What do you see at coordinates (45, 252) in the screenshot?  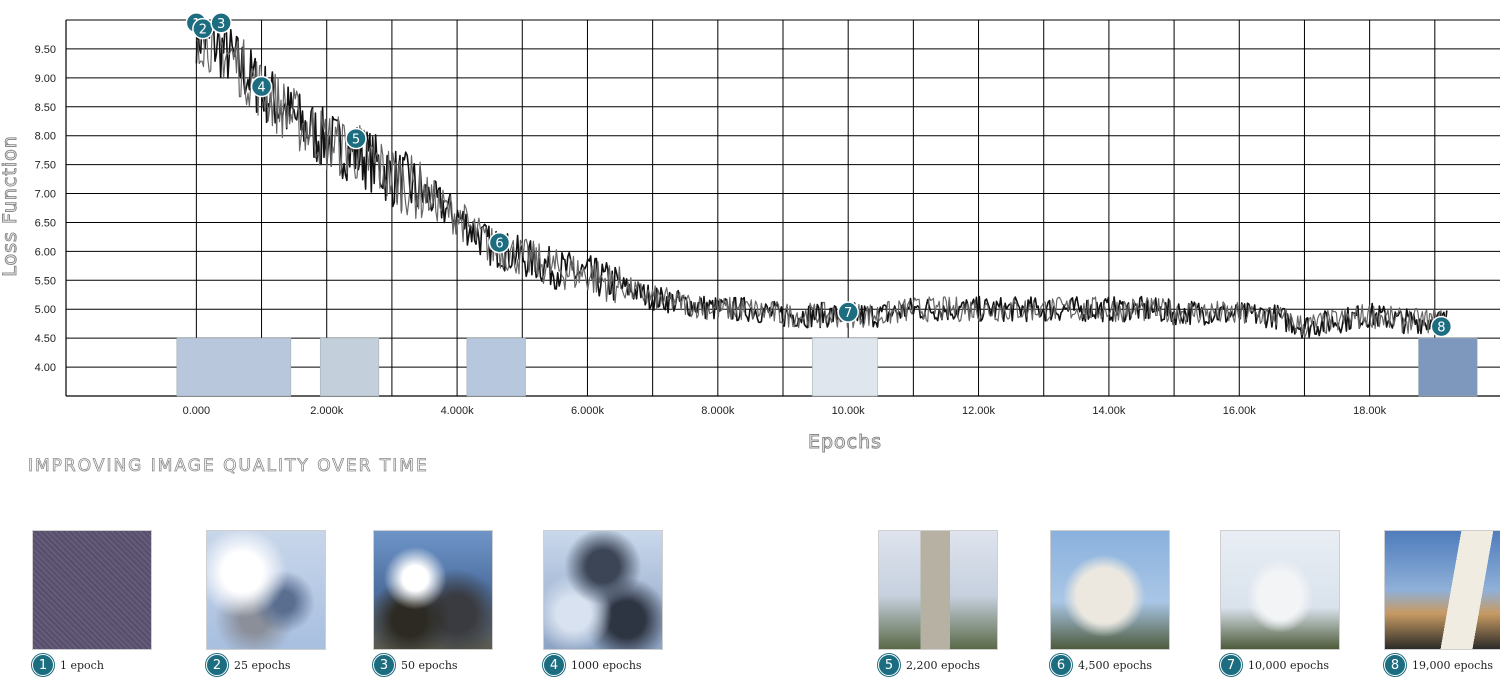 I see `y-tick-label: 6.00` at bounding box center [45, 252].